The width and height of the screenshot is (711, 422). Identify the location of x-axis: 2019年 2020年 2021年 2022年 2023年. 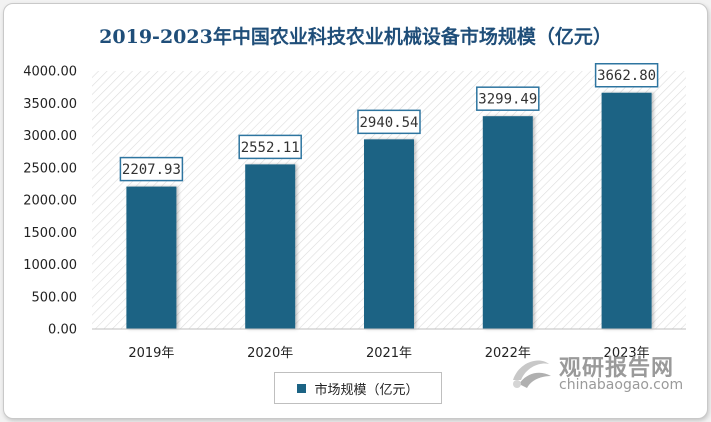
(389, 344).